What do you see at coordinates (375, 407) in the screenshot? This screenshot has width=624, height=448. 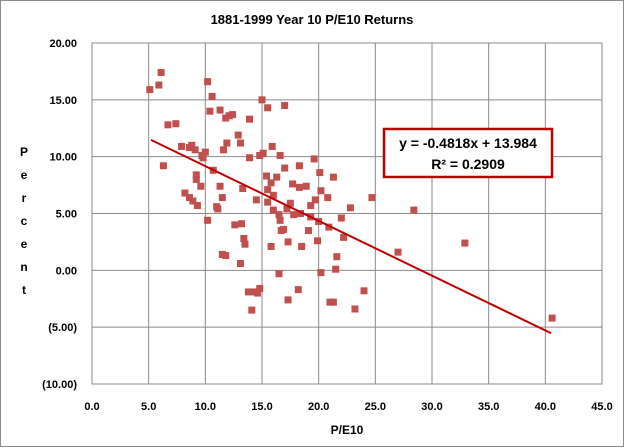 I see `x-tick-label: 25.0` at bounding box center [375, 407].